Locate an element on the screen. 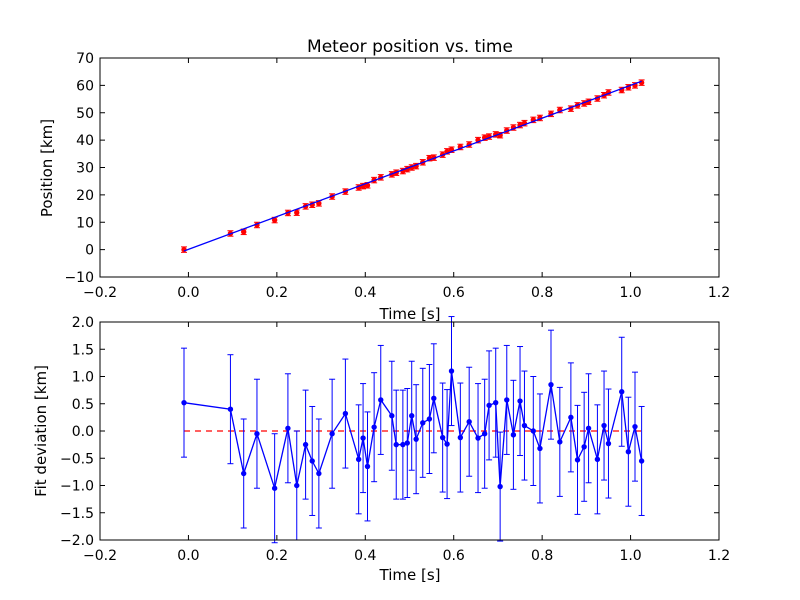 This screenshot has height=600, width=800. bottom-x-tick-label: 1.2 is located at coordinates (719, 556).